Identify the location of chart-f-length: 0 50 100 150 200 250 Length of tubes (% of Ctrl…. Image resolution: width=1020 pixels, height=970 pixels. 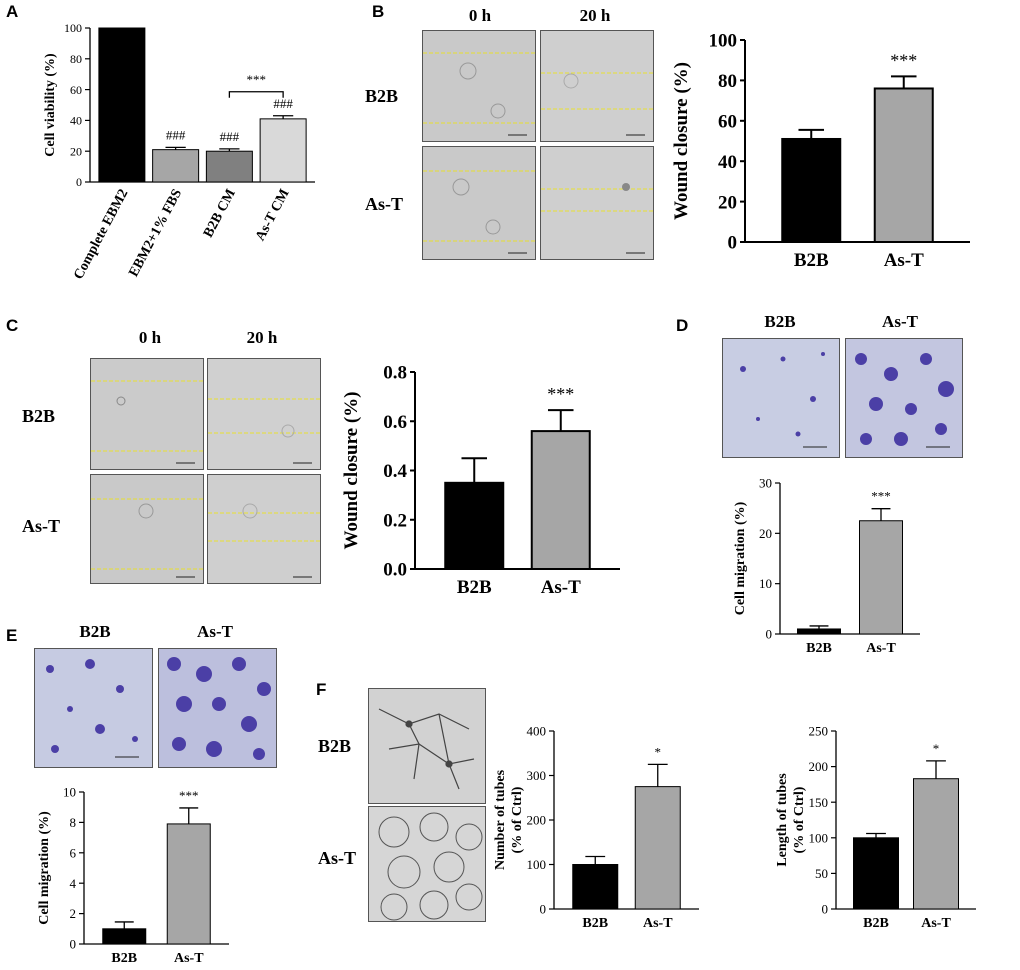
(875, 827).